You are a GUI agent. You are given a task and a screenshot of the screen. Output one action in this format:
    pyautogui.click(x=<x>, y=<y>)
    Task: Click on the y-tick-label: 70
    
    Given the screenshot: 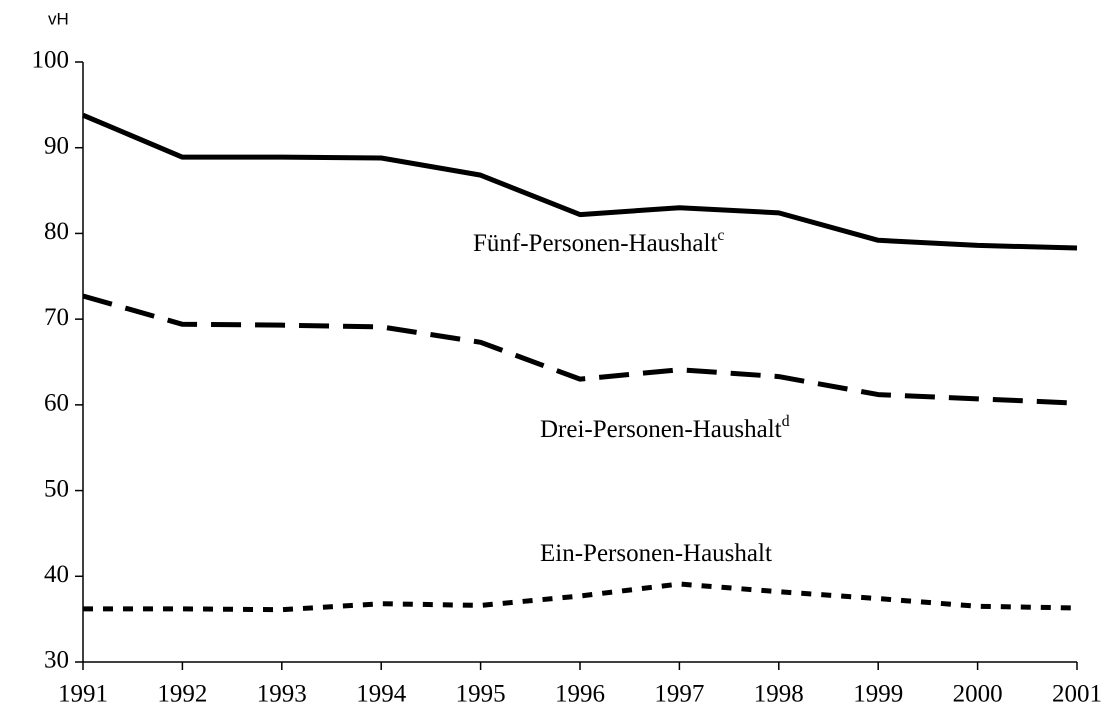 What is the action you would take?
    pyautogui.click(x=56, y=317)
    